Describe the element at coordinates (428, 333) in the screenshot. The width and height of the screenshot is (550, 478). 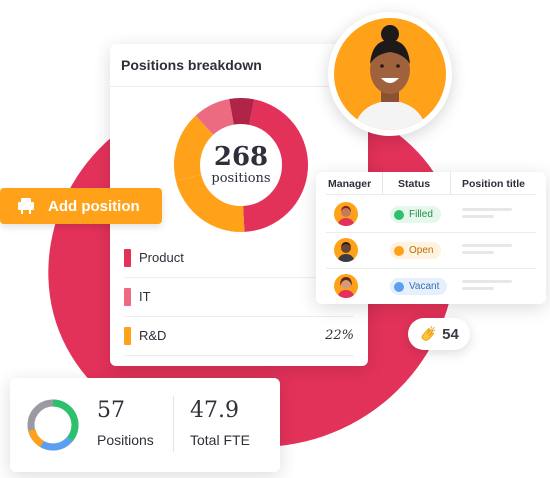
I see `clap-icon` at that location.